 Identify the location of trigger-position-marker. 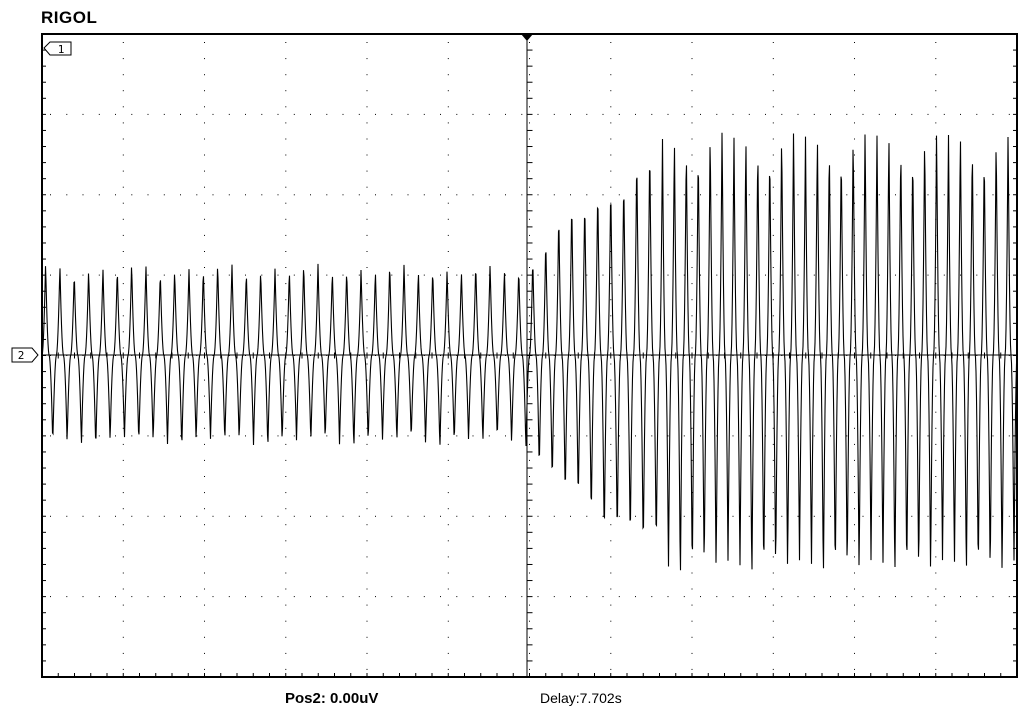
(527, 37).